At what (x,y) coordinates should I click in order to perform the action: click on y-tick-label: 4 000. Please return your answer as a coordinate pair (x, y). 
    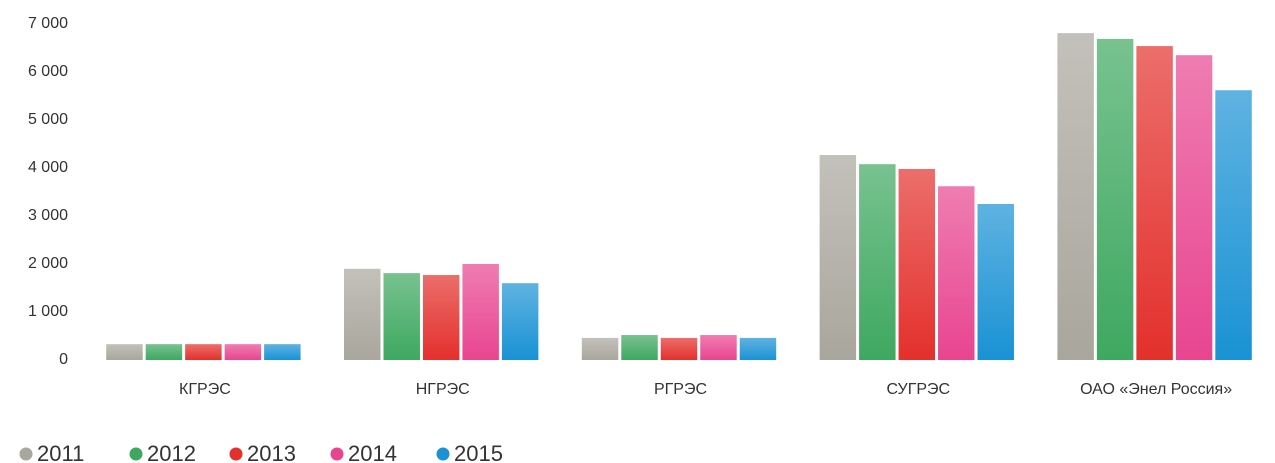
    Looking at the image, I should click on (48, 167).